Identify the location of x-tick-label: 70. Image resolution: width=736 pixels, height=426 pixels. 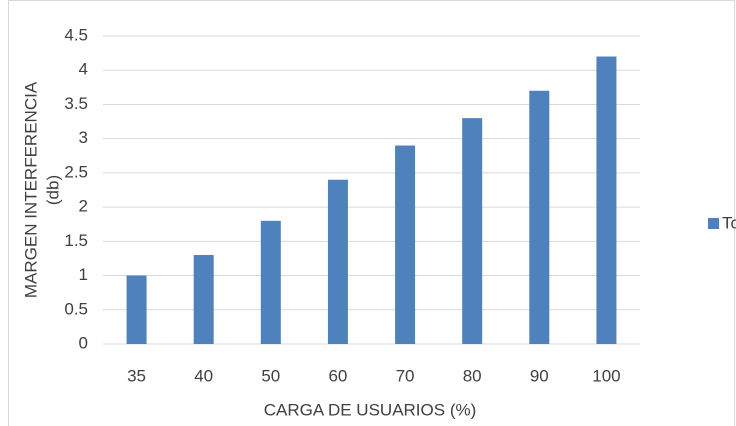
(405, 375).